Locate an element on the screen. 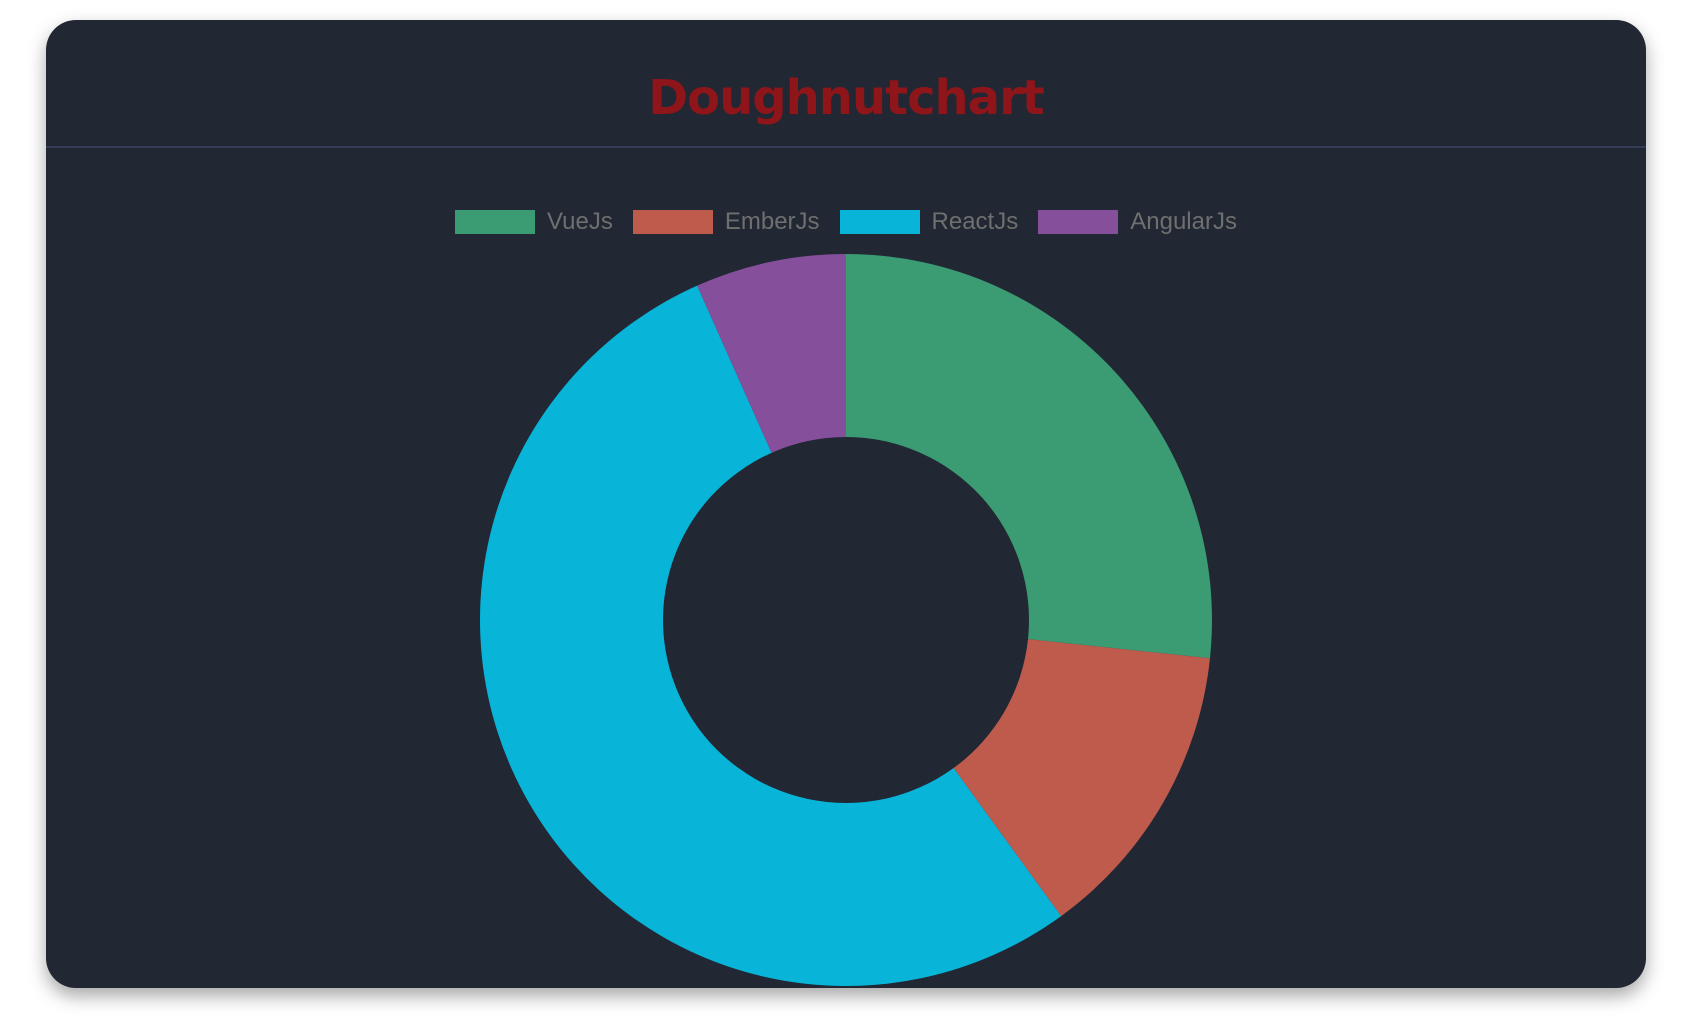 The height and width of the screenshot is (1024, 1688). legend-label: AngularJs is located at coordinates (1183, 221).